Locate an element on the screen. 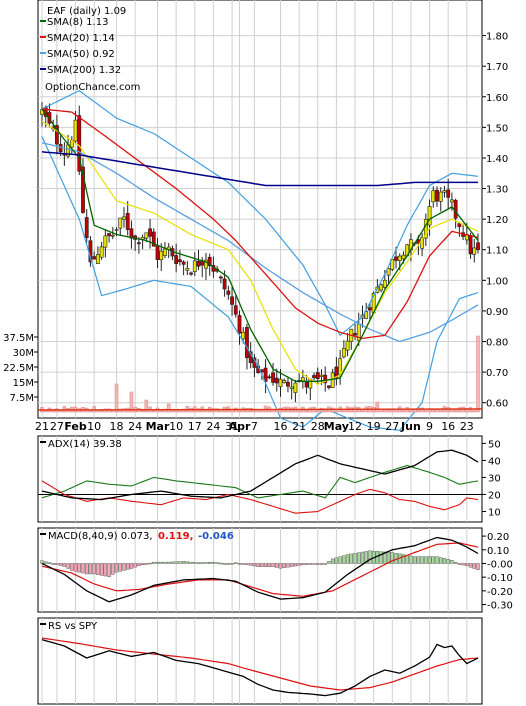 The height and width of the screenshot is (706, 526). volume-y-tick-label: 15M is located at coordinates (23, 383).